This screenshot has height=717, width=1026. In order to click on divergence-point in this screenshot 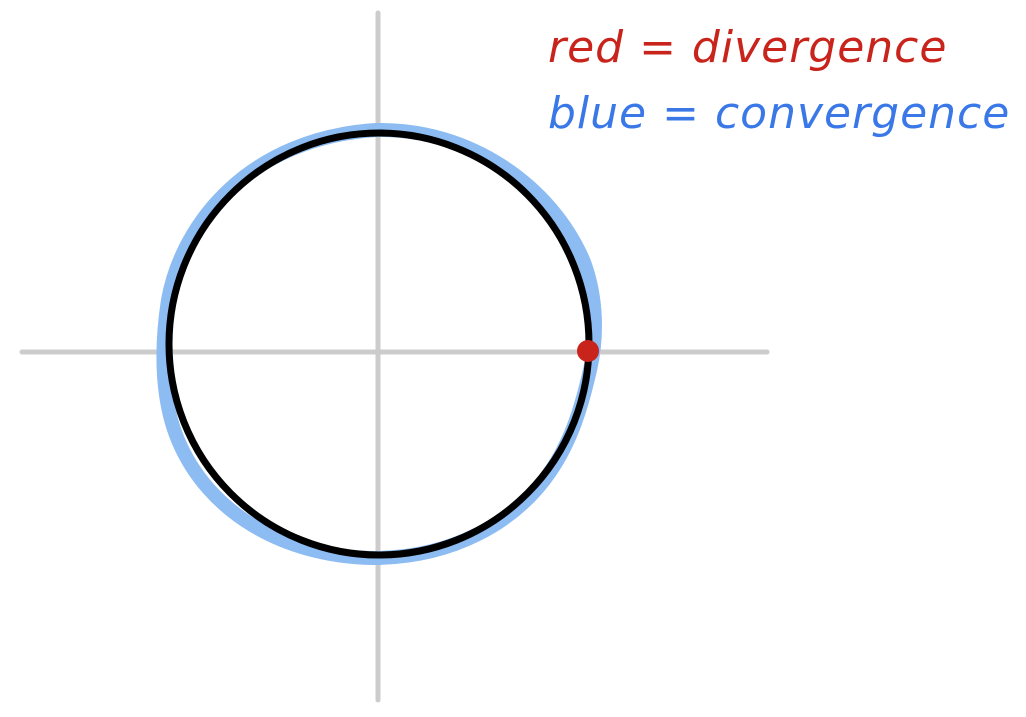, I will do `click(588, 351)`.